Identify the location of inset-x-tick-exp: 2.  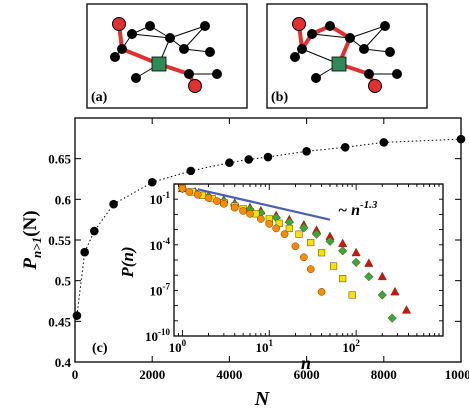
(357, 343).